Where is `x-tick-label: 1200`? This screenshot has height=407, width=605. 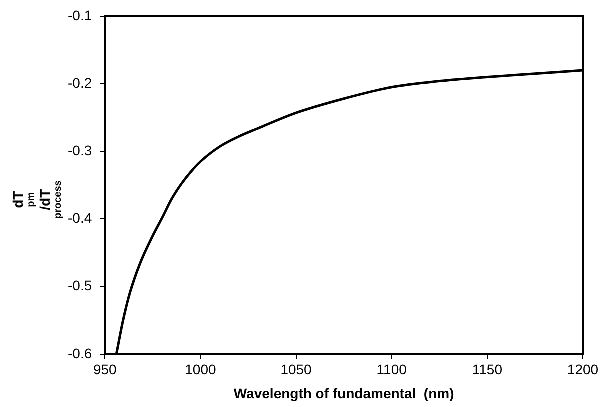
x-tick-label: 1200 is located at coordinates (583, 370).